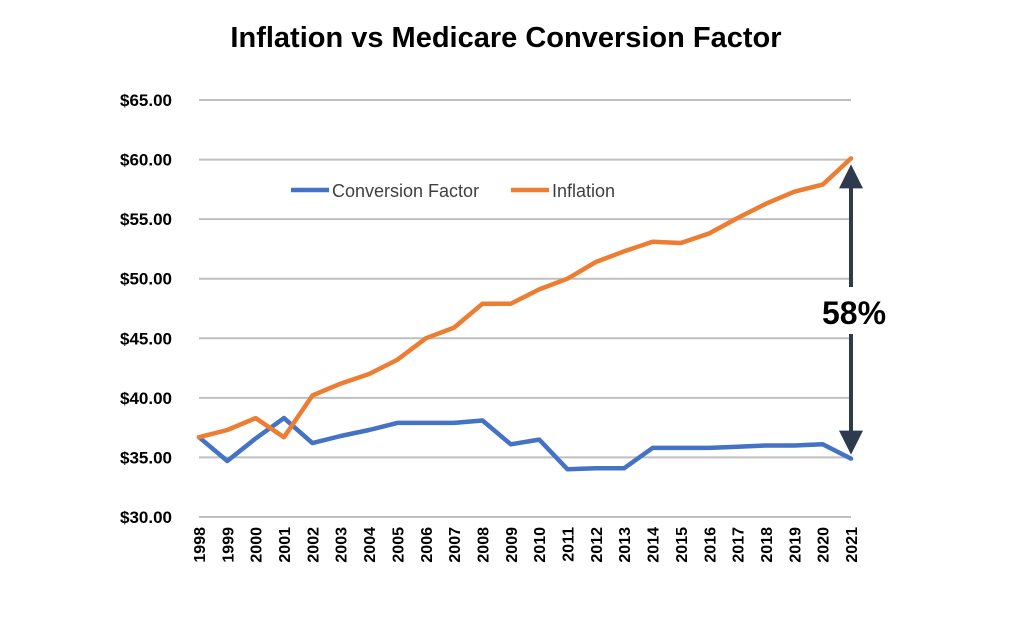 This screenshot has height=633, width=1024. I want to click on x-tick-label: 2020, so click(824, 545).